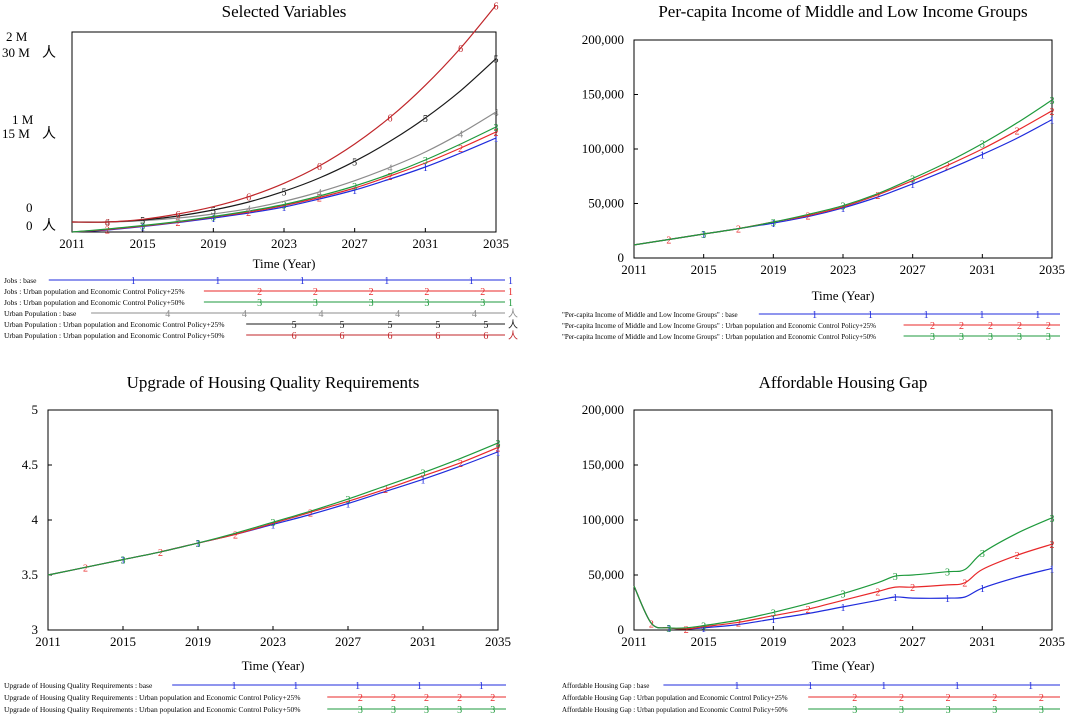  What do you see at coordinates (460, 49) in the screenshot?
I see `series-marker-6: 6` at bounding box center [460, 49].